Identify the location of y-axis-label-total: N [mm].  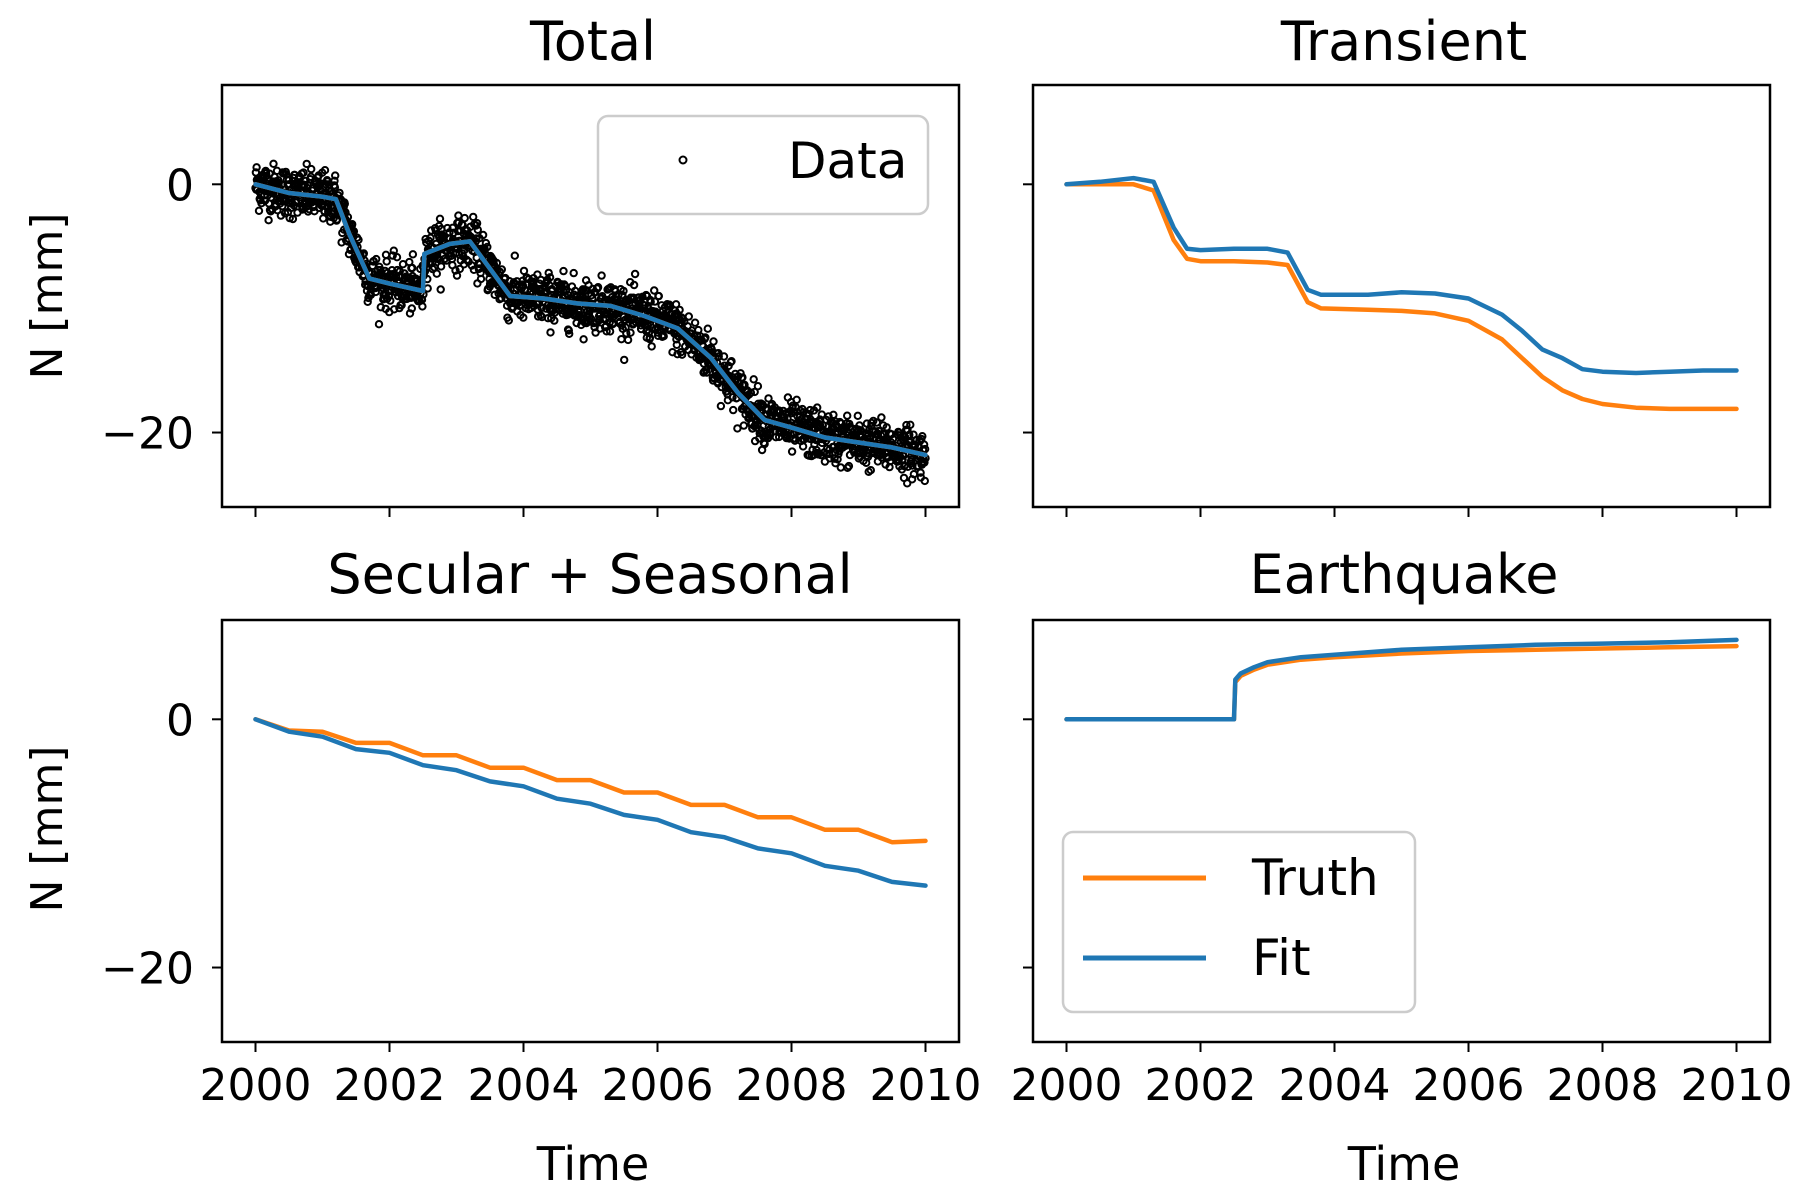
(47, 296).